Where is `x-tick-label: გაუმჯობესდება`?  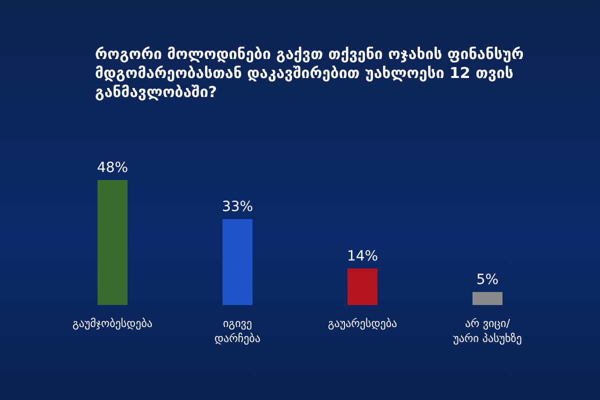
x-tick-label: გაუმჯობესდება is located at coordinates (112, 323).